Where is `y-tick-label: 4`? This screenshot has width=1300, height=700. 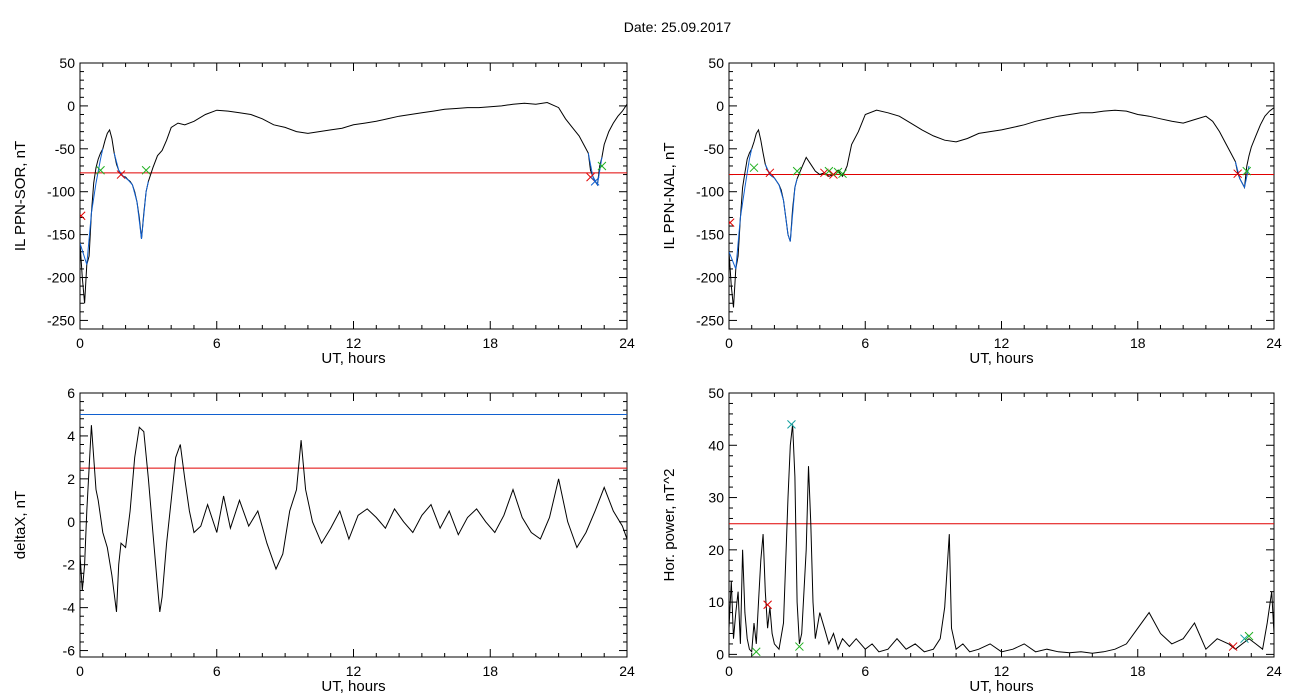 y-tick-label: 4 is located at coordinates (71, 436).